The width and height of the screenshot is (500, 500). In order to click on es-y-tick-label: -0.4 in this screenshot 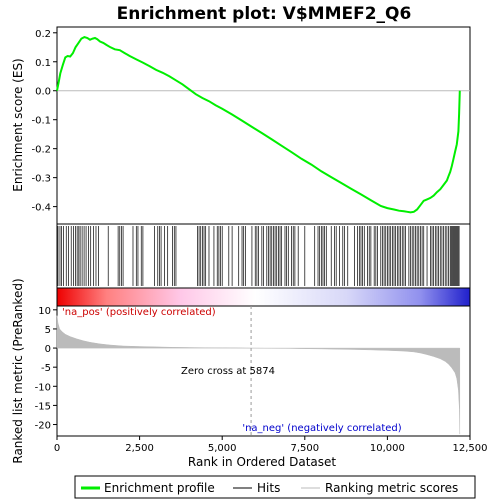, I will do `click(41, 208)`.